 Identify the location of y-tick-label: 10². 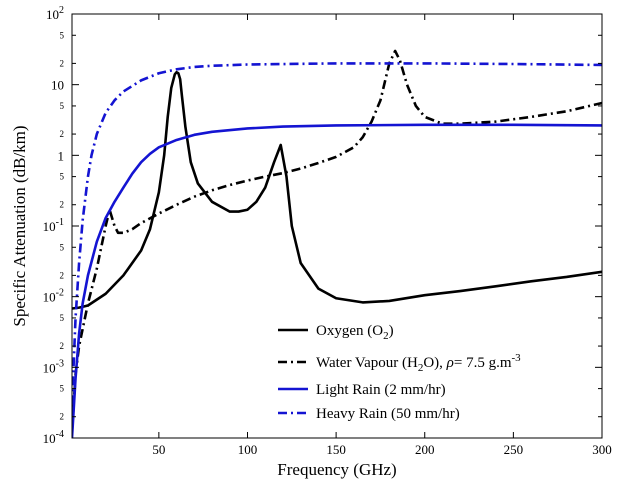
(55, 13).